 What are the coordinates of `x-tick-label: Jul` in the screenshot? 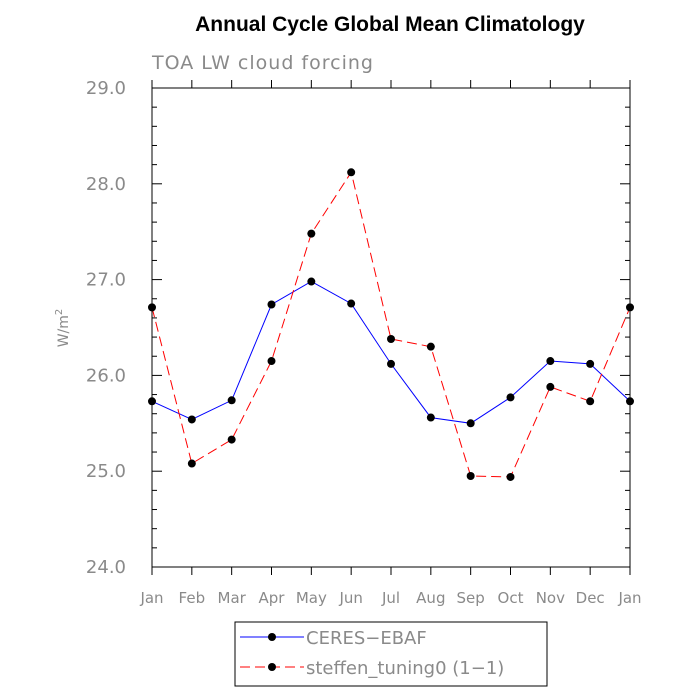 It's located at (390, 598).